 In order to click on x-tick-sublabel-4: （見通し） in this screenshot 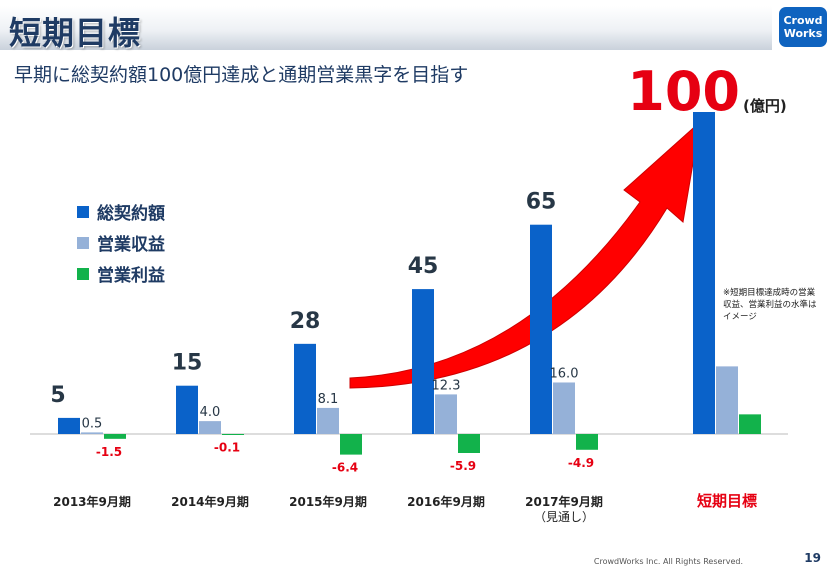, I will do `click(564, 517)`.